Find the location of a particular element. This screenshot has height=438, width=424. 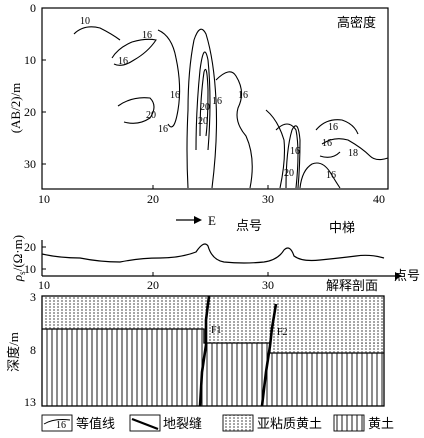

top-y-axis-label: (AB/2)/m is located at coordinates (15, 108).